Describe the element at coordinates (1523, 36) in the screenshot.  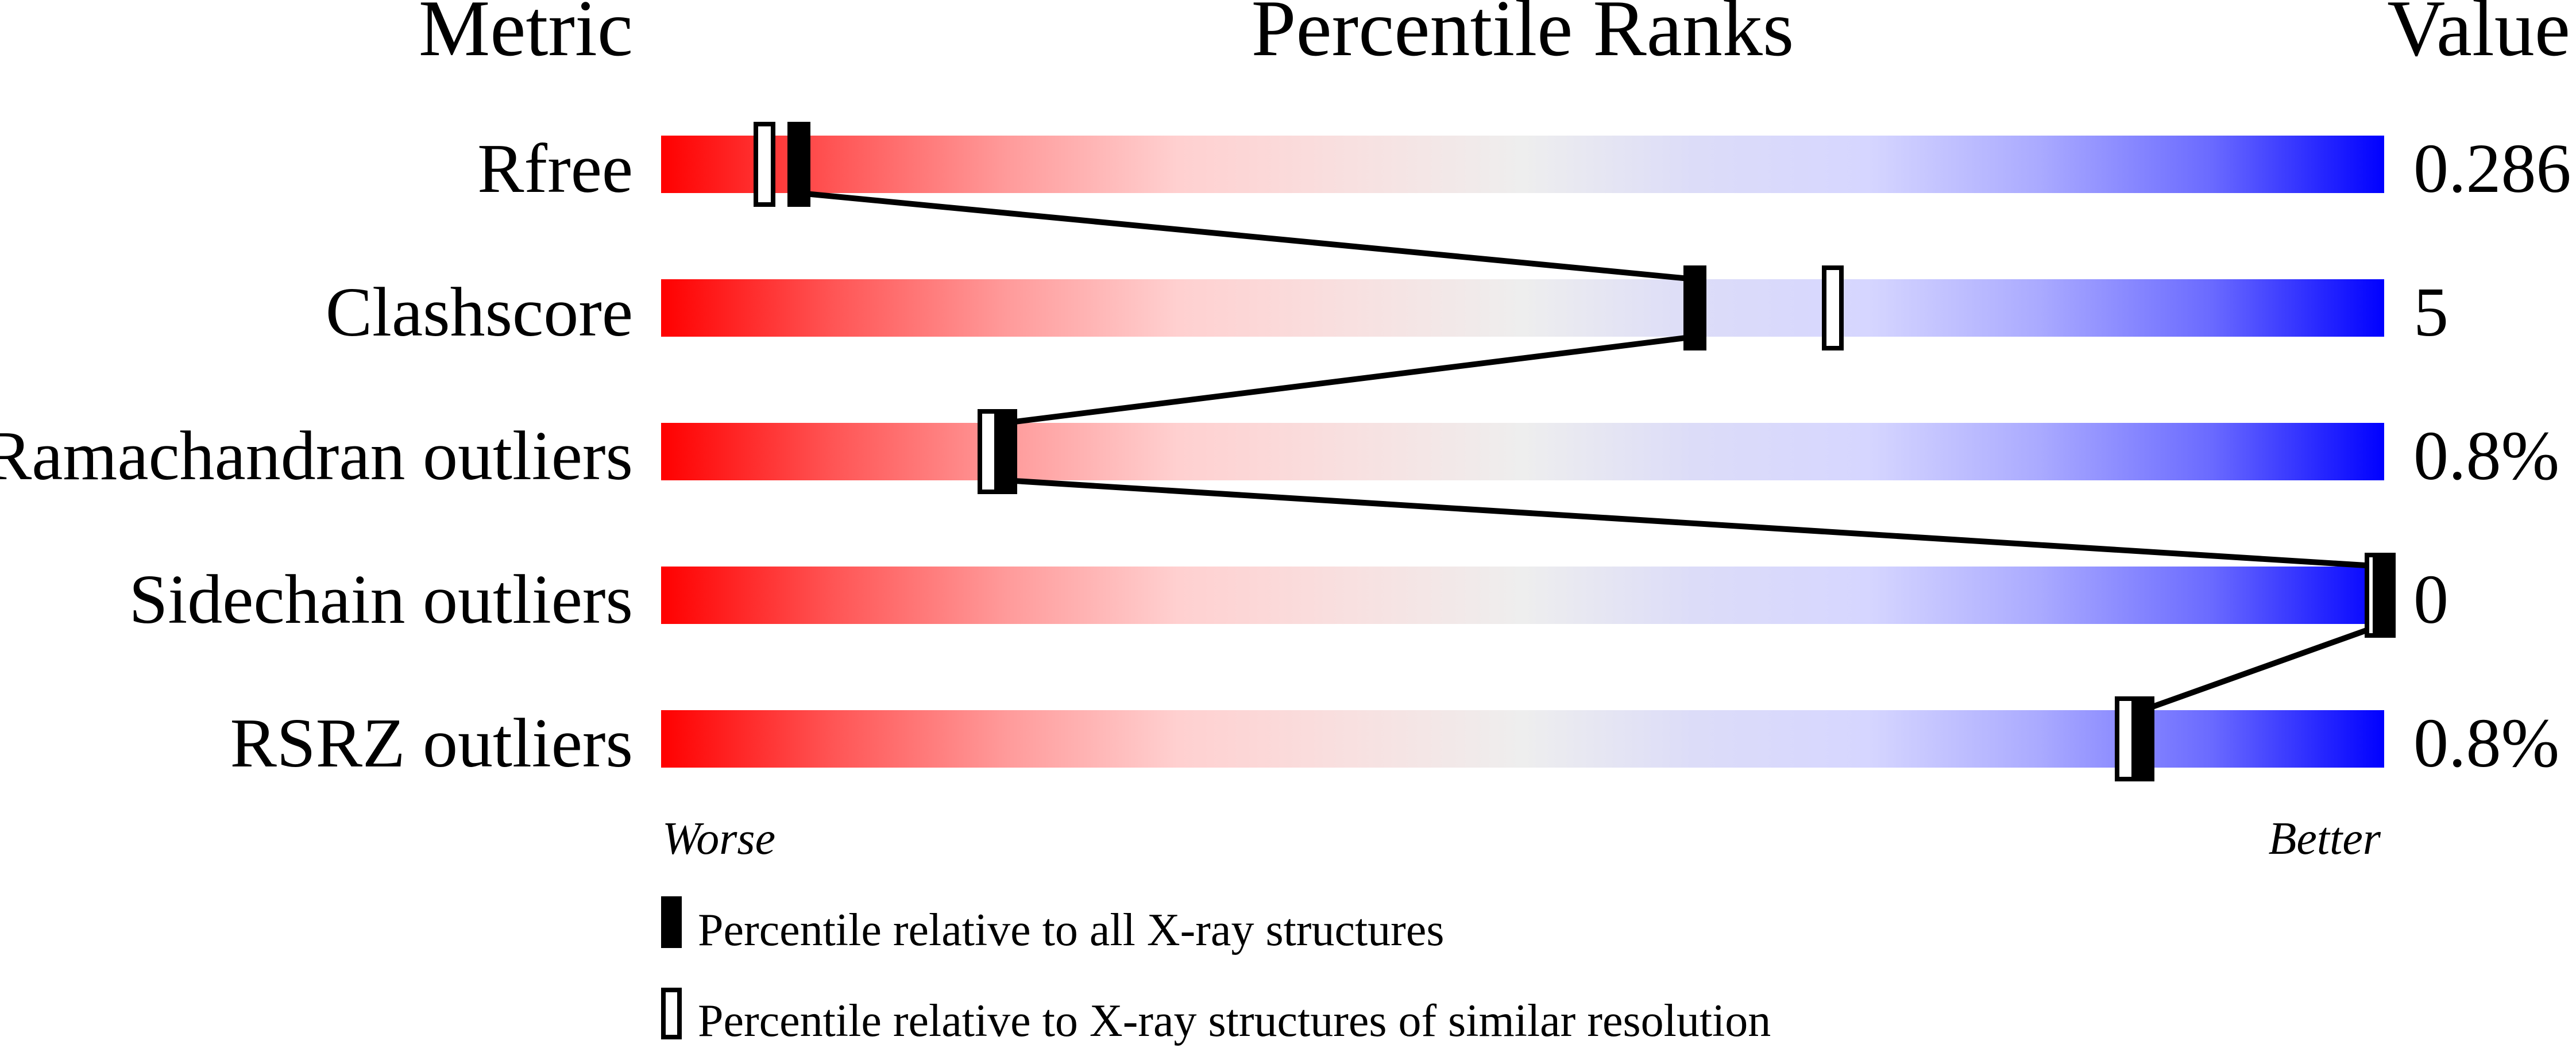
I see `header-percentile-ranks: Percentile Ranks` at that location.